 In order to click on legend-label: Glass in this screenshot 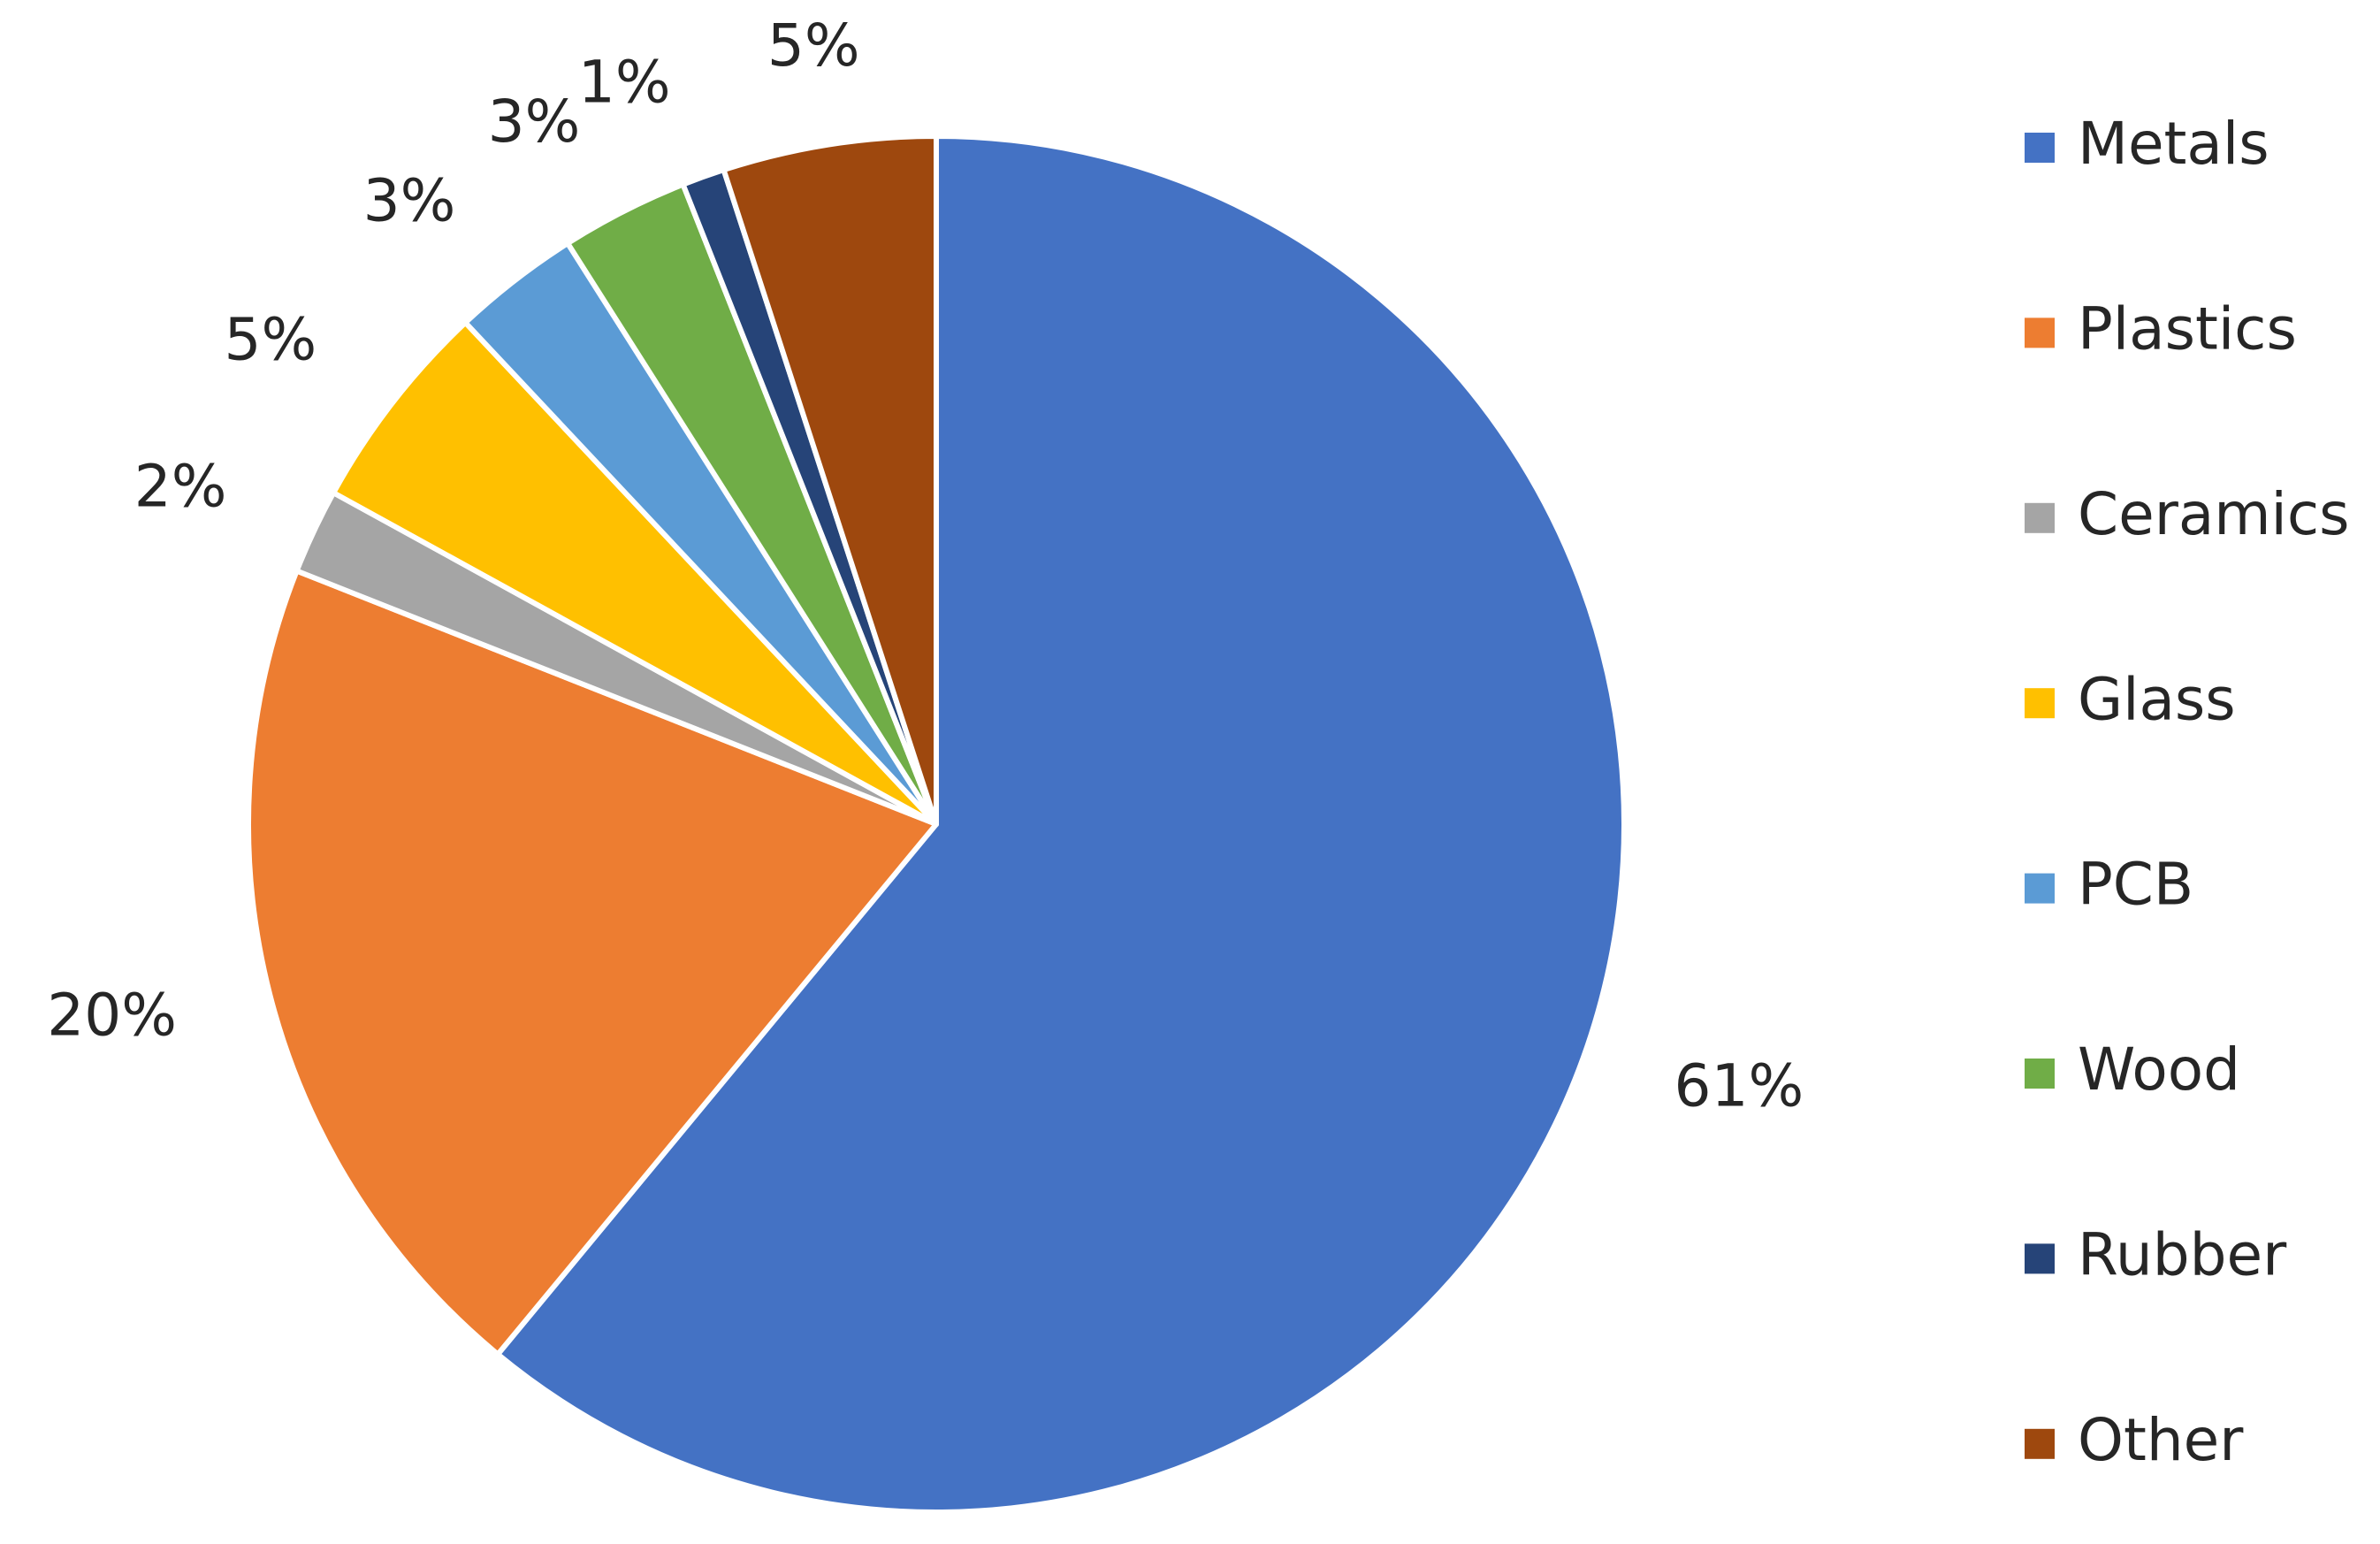, I will do `click(2157, 699)`.